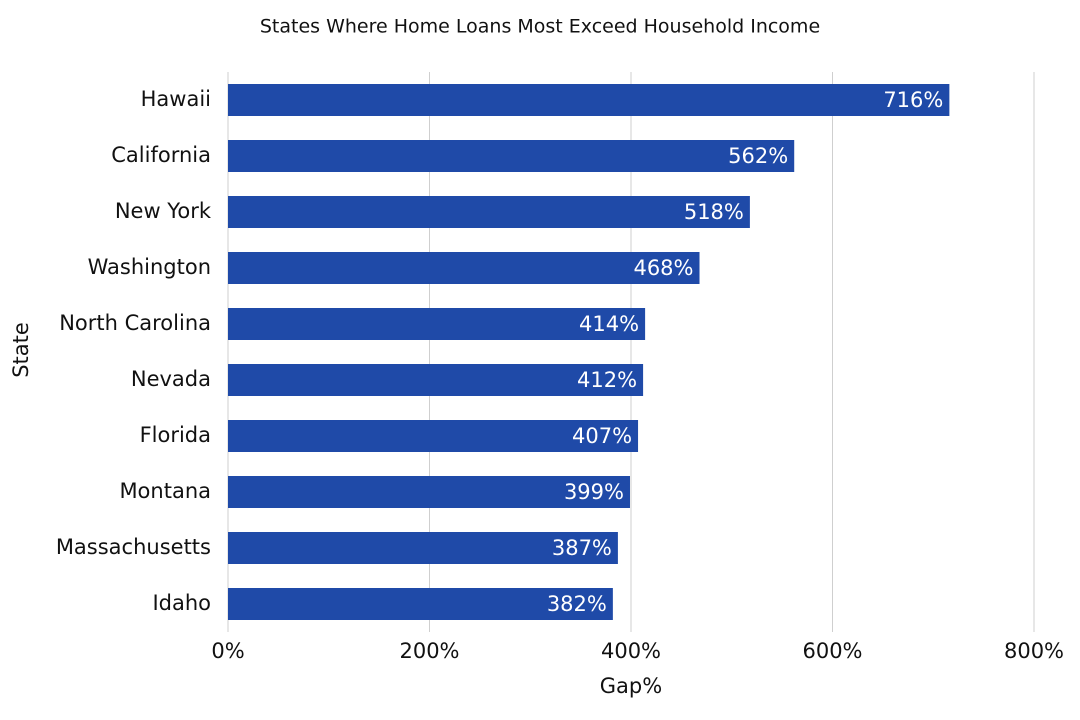  What do you see at coordinates (609, 324) in the screenshot?
I see `data-label: 414%` at bounding box center [609, 324].